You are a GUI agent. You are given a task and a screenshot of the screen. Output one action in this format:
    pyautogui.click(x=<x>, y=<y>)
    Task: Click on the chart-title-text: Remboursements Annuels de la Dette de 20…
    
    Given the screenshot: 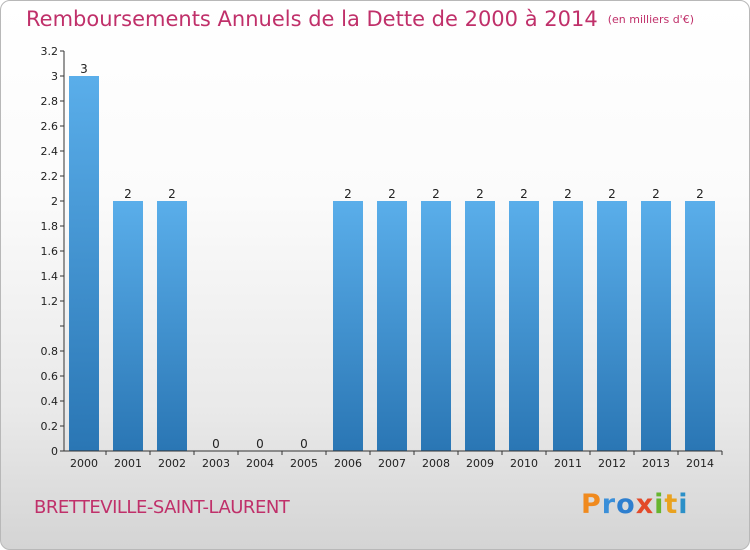 What is the action you would take?
    pyautogui.click(x=312, y=19)
    